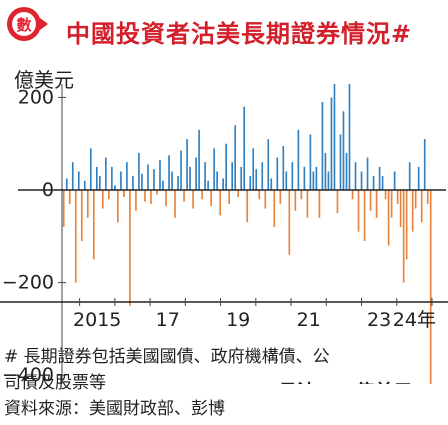  I want to click on x-tick-label: 2015, so click(97, 320).